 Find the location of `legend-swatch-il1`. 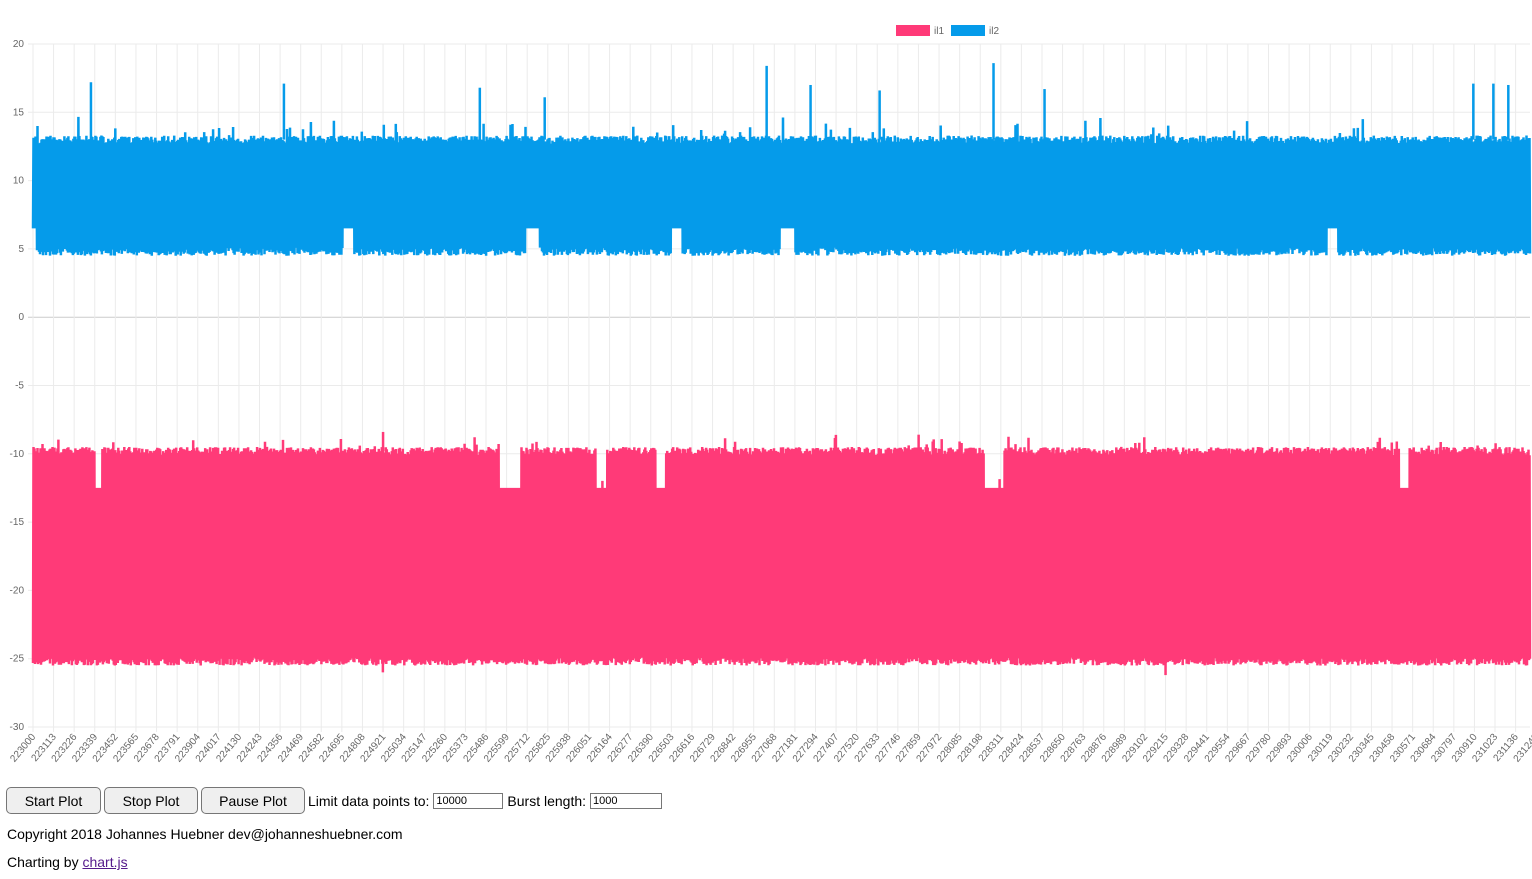

legend-swatch-il1 is located at coordinates (913, 30).